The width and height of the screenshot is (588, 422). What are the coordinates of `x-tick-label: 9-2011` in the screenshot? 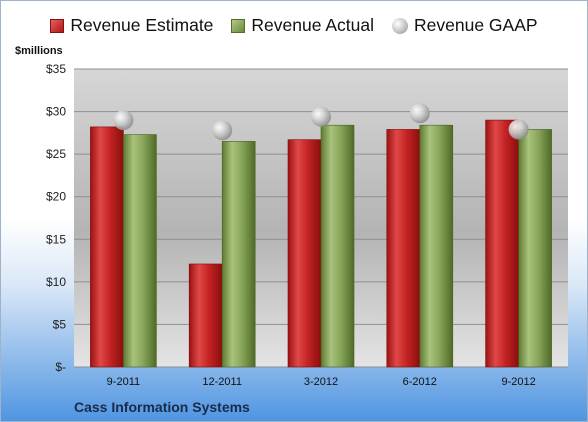 It's located at (123, 382).